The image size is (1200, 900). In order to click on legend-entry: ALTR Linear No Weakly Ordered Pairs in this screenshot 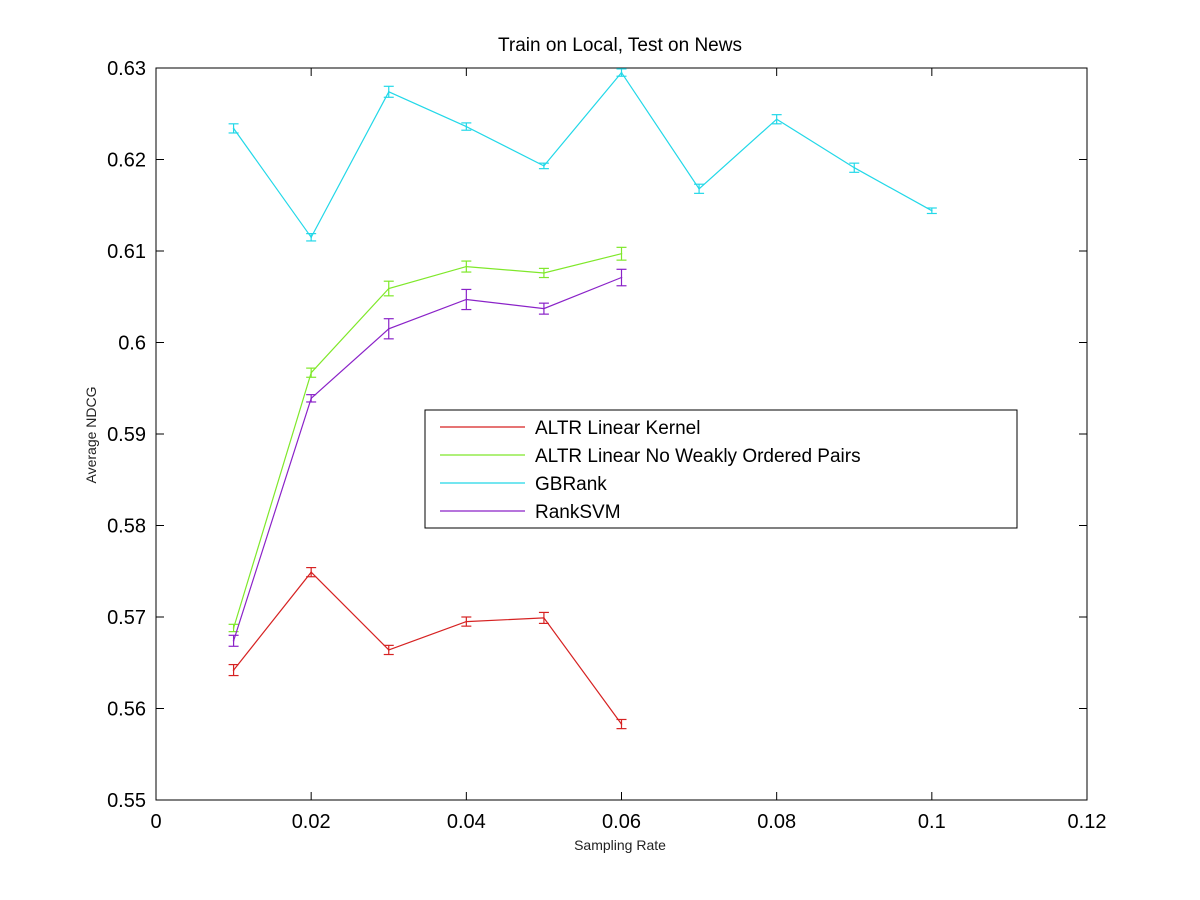, I will do `click(698, 456)`.